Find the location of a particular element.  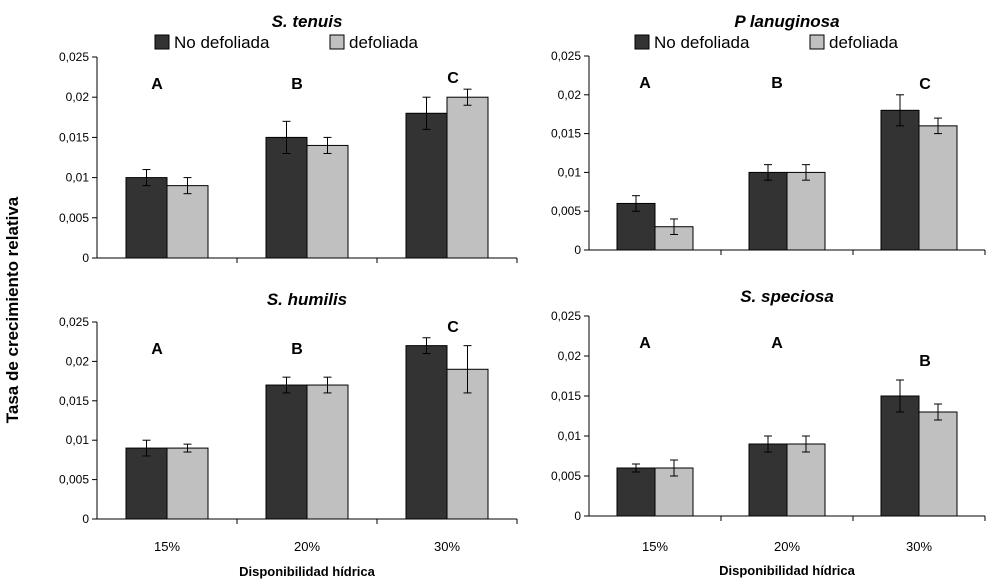

panel-title: S. speciosa is located at coordinates (787, 296).